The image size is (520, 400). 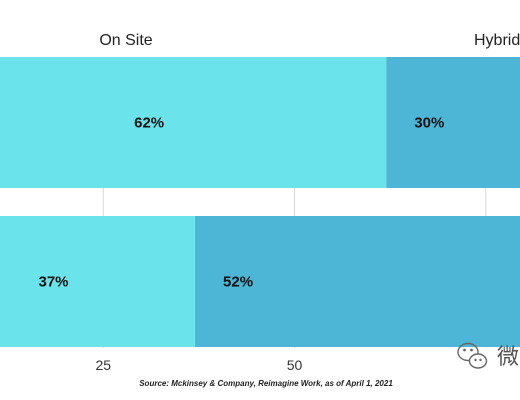 What do you see at coordinates (54, 282) in the screenshot?
I see `value-label-on-site-2: 37%` at bounding box center [54, 282].